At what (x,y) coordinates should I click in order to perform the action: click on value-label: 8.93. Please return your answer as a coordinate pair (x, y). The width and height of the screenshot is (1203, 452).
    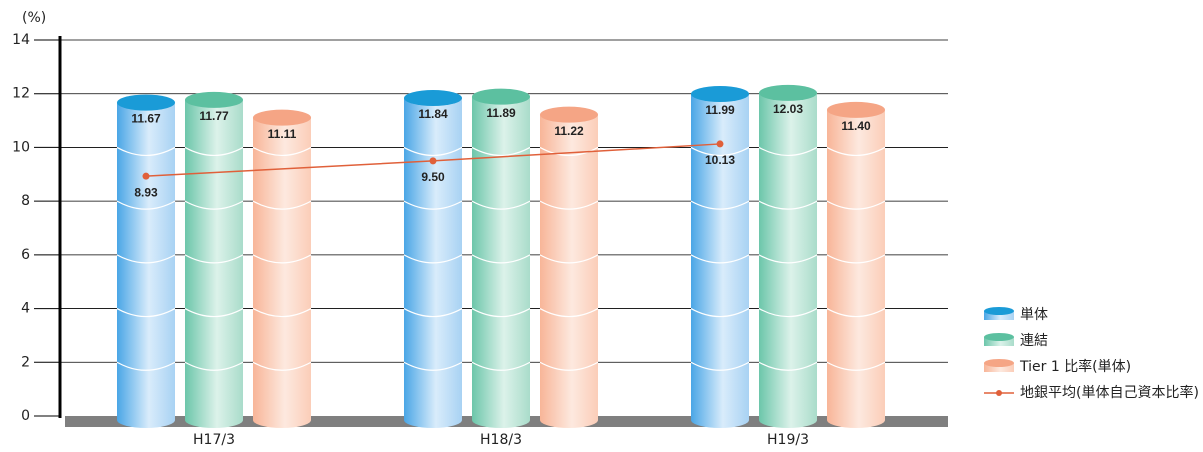
    Looking at the image, I should click on (146, 192).